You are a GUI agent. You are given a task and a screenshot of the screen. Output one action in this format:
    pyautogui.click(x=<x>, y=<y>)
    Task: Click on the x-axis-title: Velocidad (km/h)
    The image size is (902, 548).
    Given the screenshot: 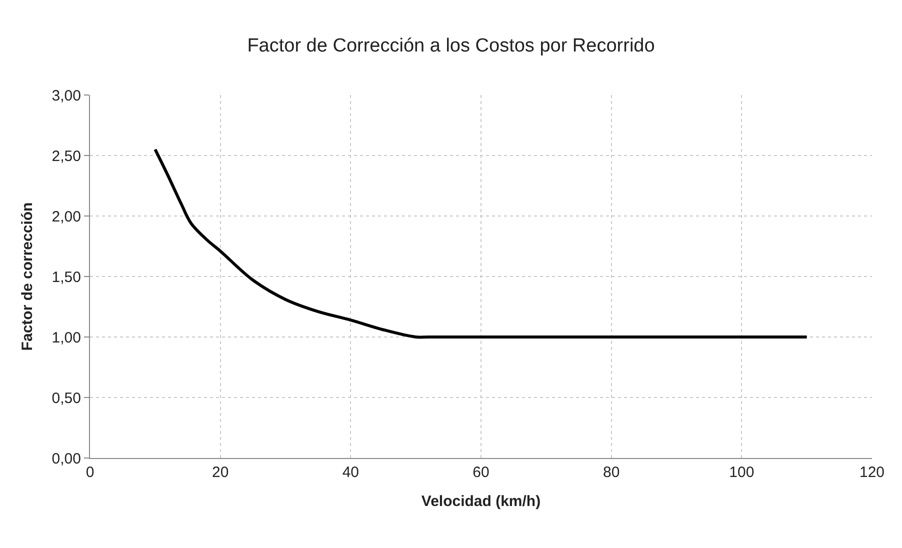 What is the action you would take?
    pyautogui.click(x=481, y=501)
    